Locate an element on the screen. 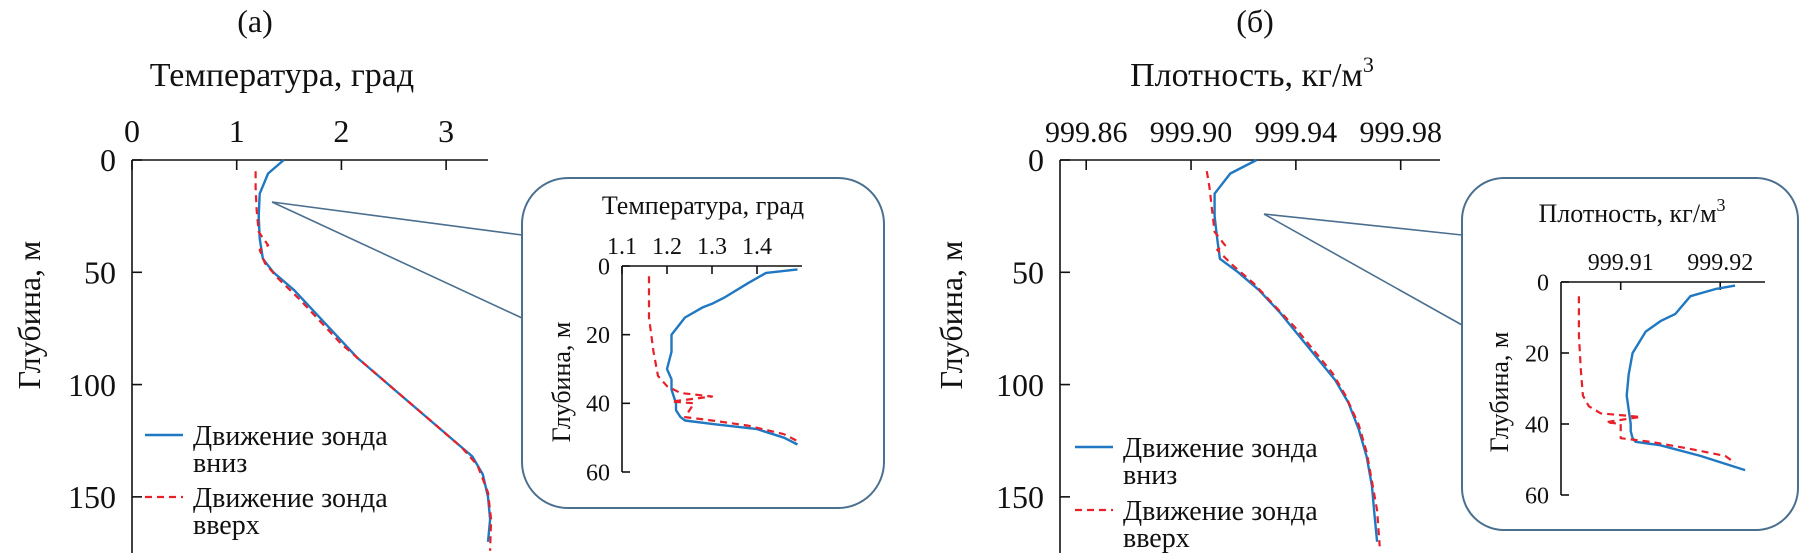 The width and height of the screenshot is (1803, 560). panel-a-inset-plot: 1.1 1.2 1.3 1.4 0 20 40 60 is located at coordinates (694, 360).